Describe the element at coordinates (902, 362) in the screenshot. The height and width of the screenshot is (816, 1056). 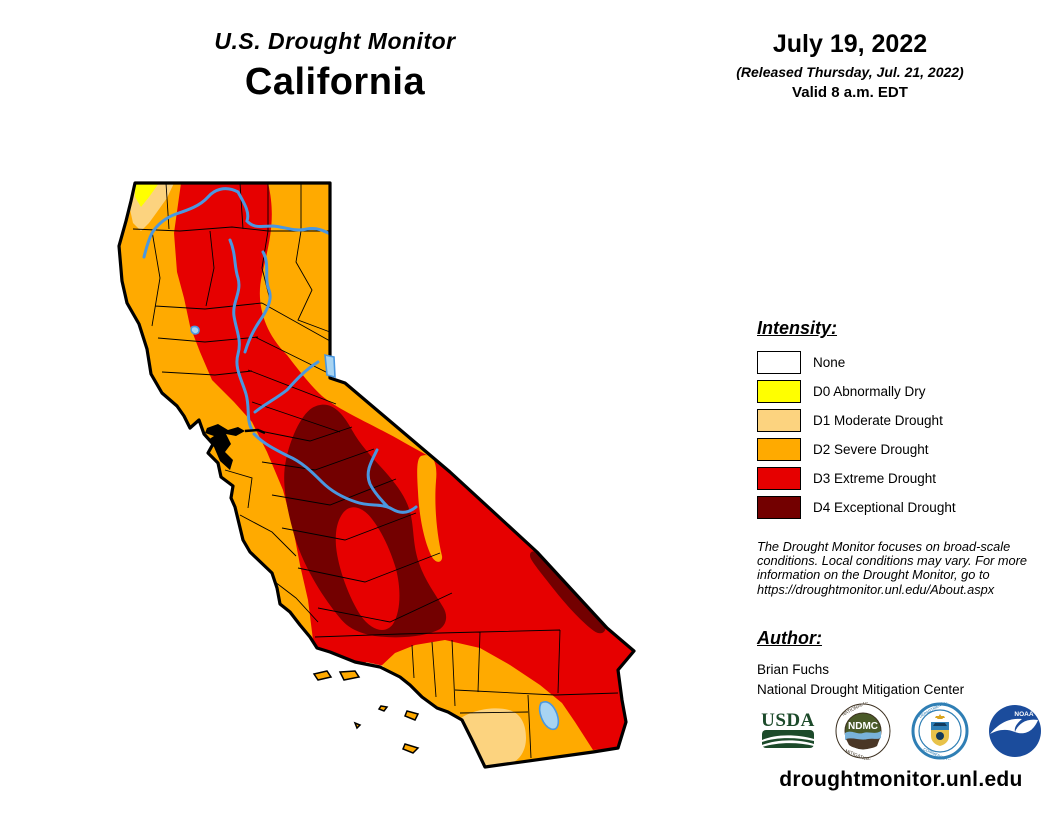
I see `legend-item-none: None` at that location.